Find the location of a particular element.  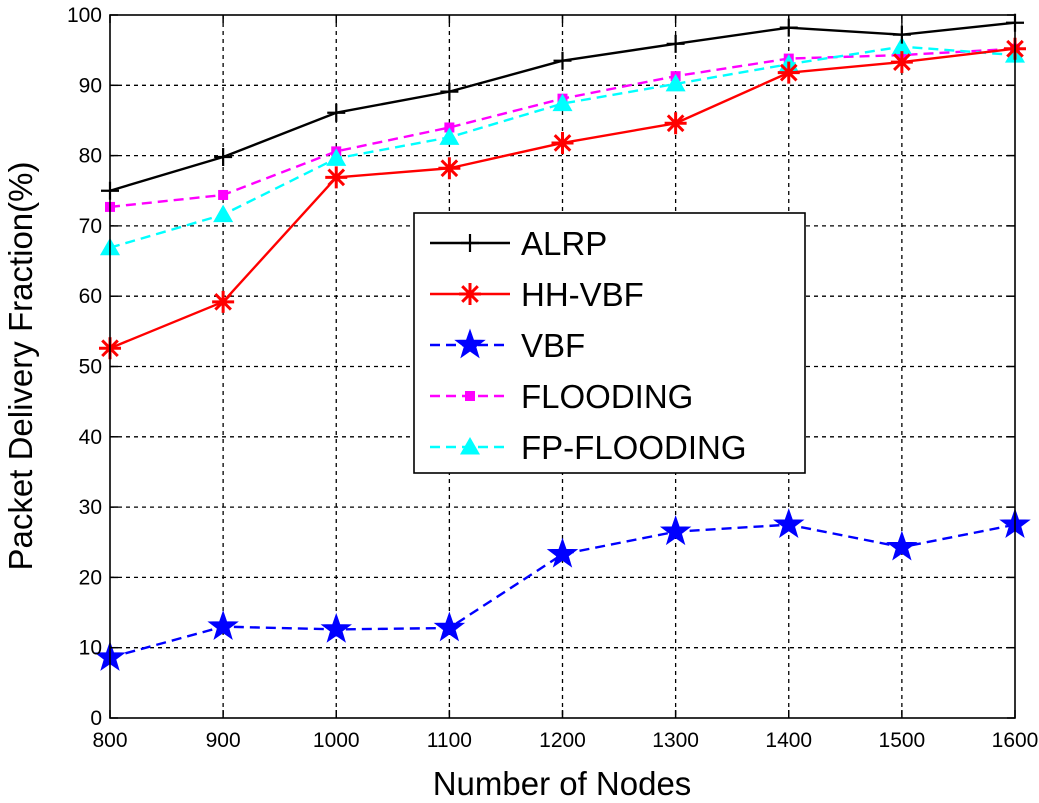

legend: ALRP HH-VBF VBF FLOODING FP-FLOODING is located at coordinates (609, 343).